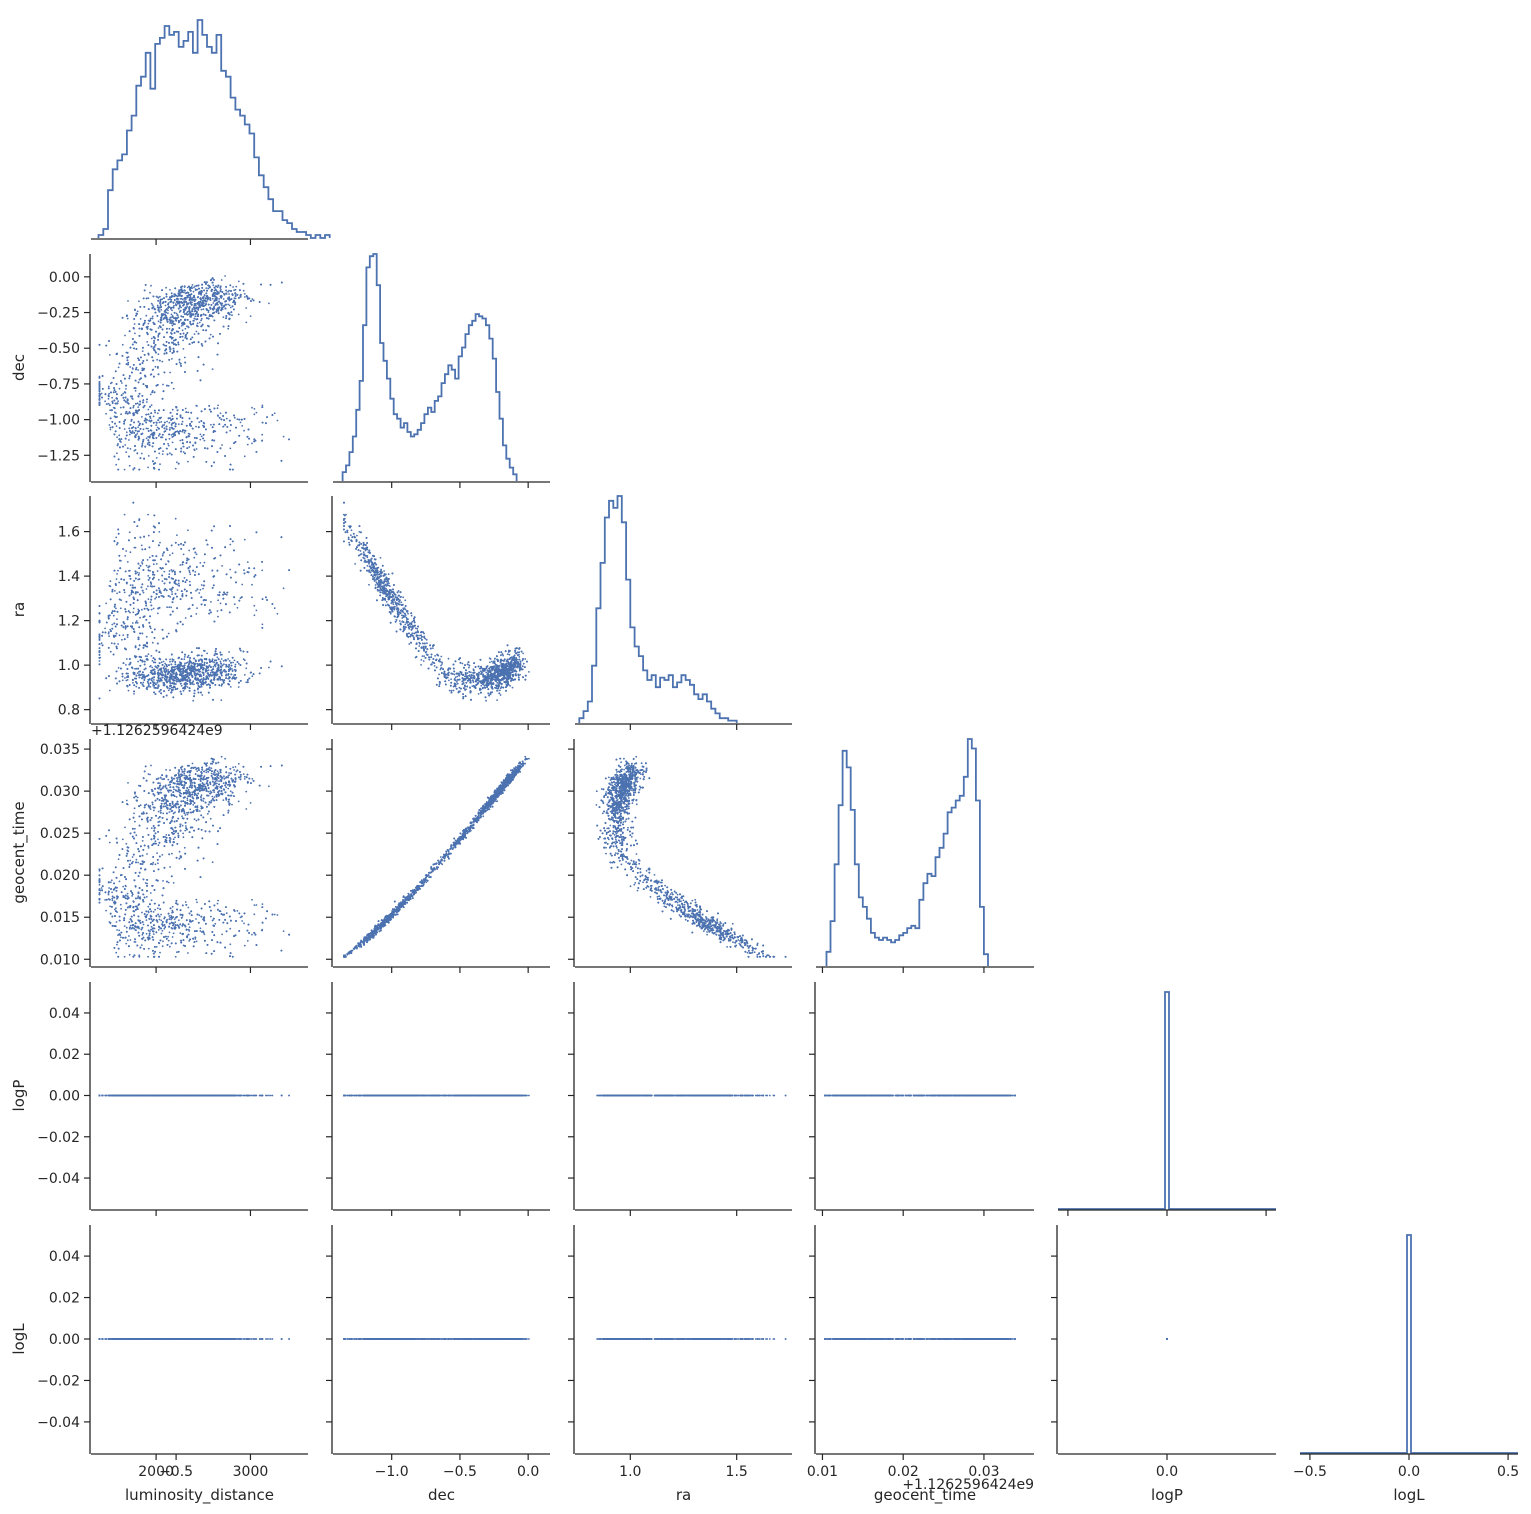 The height and width of the screenshot is (1514, 1531). What do you see at coordinates (58, 349) in the screenshot?
I see `y-tick-label: −0.50` at bounding box center [58, 349].